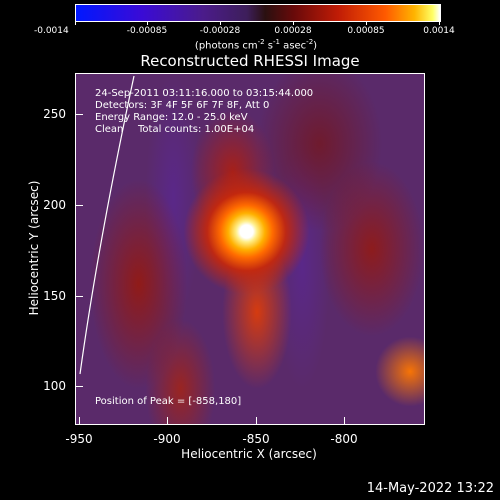 The height and width of the screenshot is (500, 500). Describe the element at coordinates (256, 45) in the screenshot. I see `colorbar-units: (photons cm-2 s-1 asec-2)` at that location.